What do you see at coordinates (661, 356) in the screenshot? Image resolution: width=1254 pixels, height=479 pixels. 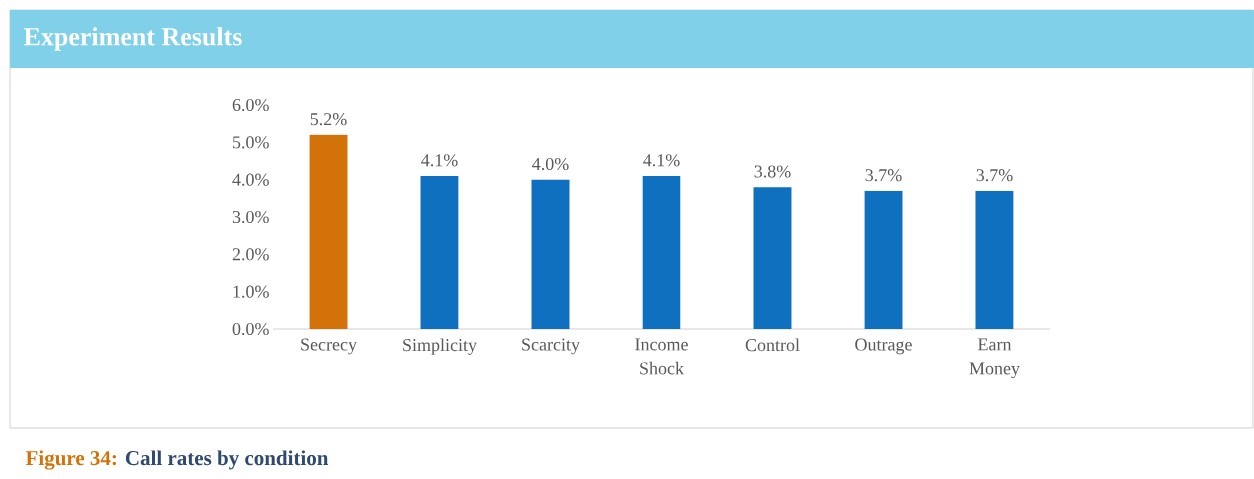 I see `x-tick-label: Income Shock` at bounding box center [661, 356].